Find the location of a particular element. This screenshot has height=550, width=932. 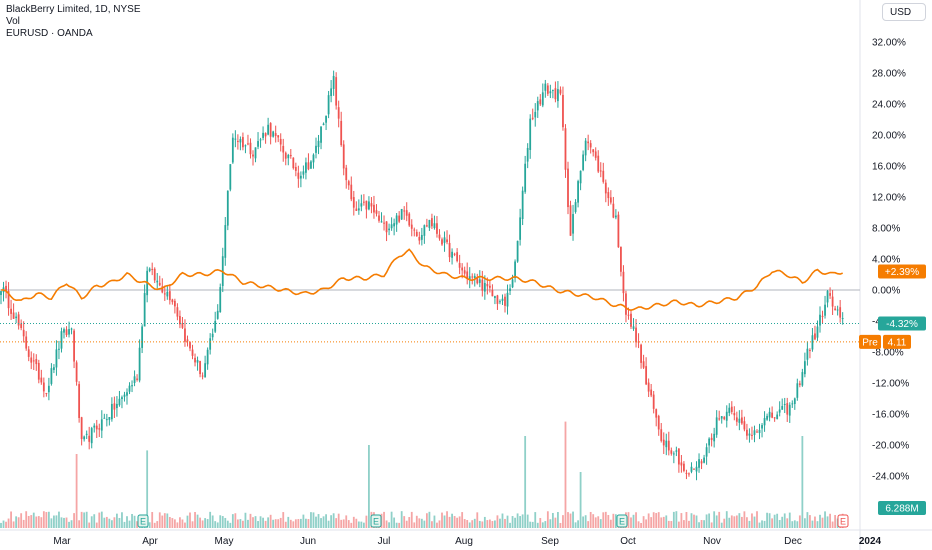

y-tick-label: 12.00% is located at coordinates (889, 198).